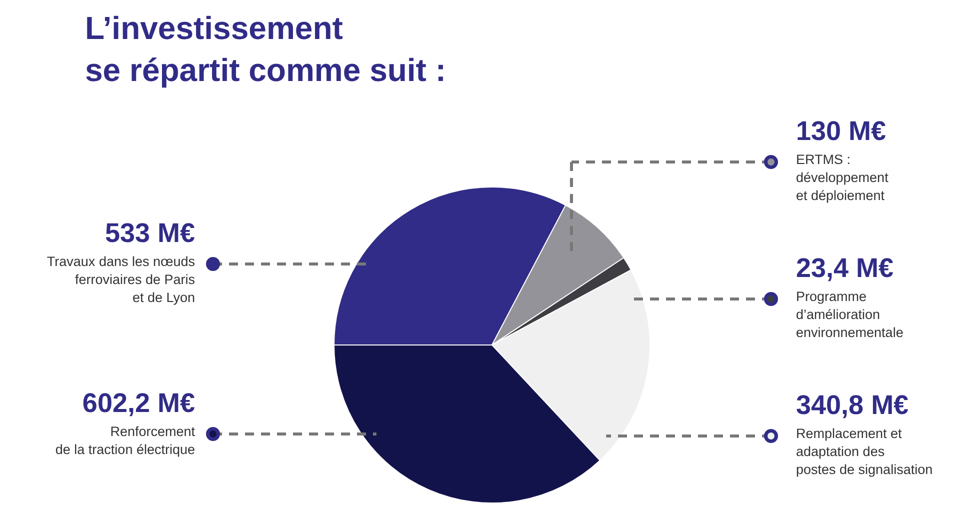 This screenshot has height=531, width=974. What do you see at coordinates (149, 233) in the screenshot?
I see `data-label: 533 M€` at bounding box center [149, 233].